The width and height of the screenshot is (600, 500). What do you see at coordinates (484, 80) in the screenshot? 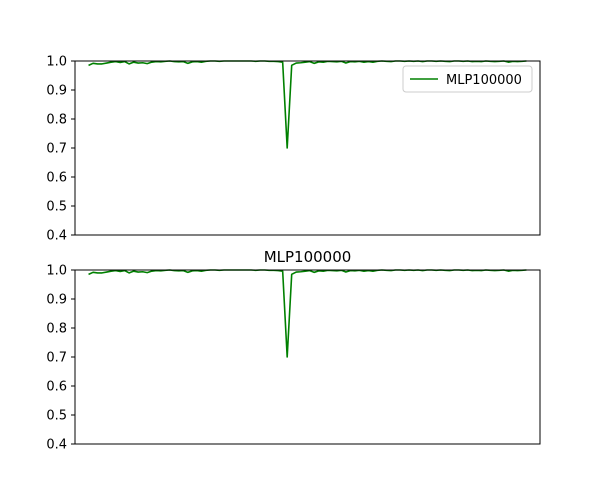
I see `legend-label-mlp100000: MLP100000` at bounding box center [484, 80].